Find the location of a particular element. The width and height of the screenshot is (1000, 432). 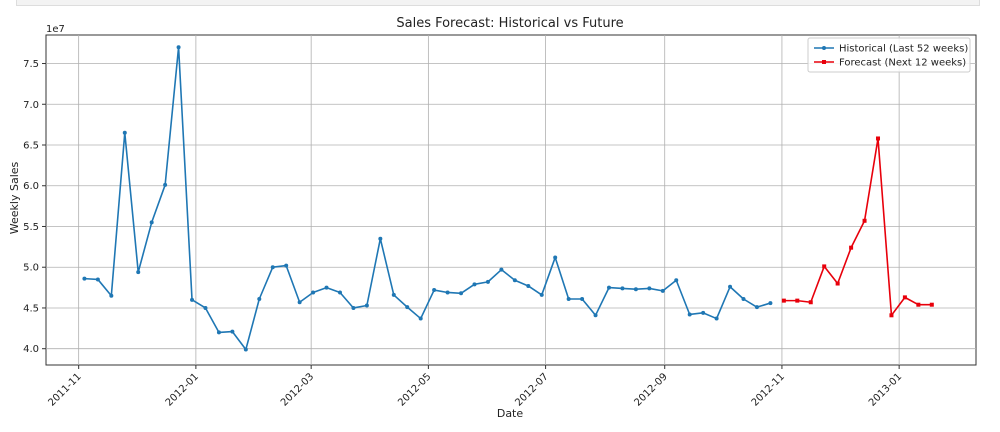

y-tick-label: 6.0 is located at coordinates (31, 186).